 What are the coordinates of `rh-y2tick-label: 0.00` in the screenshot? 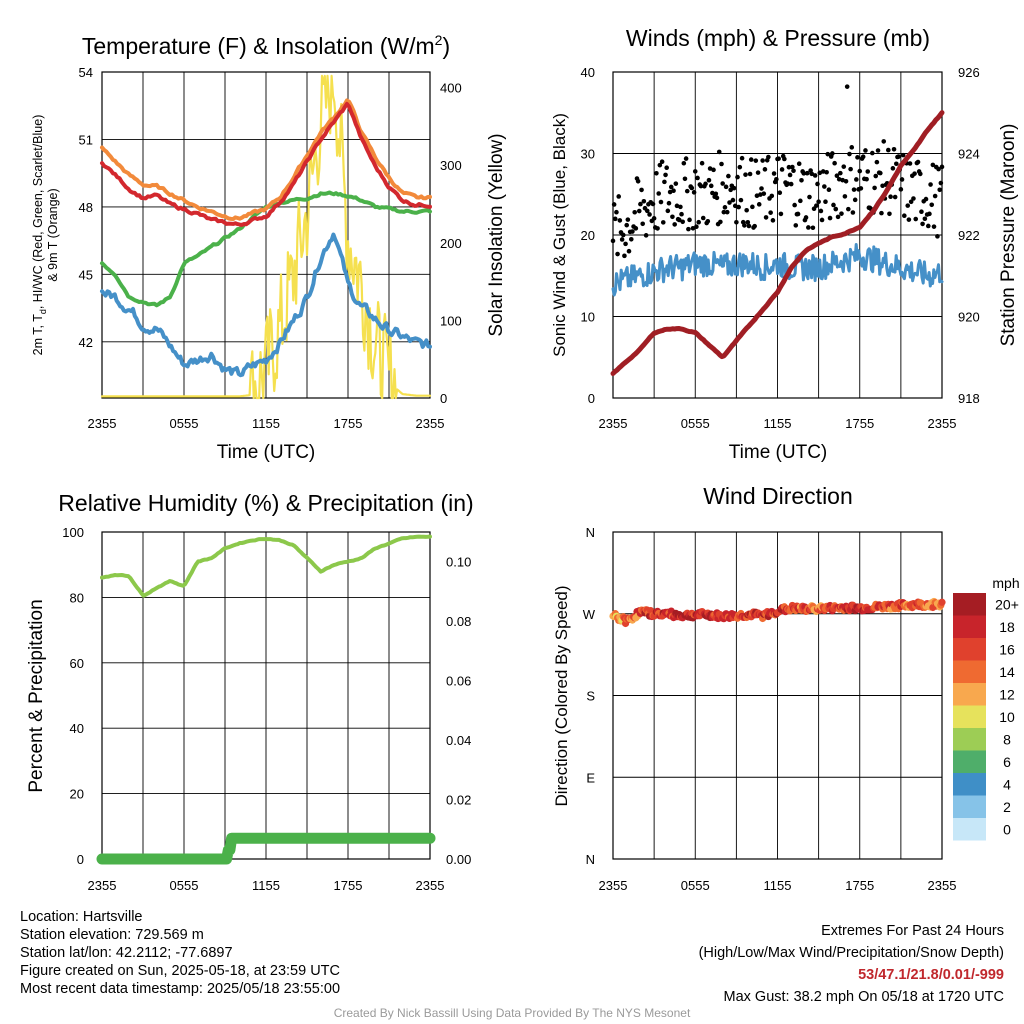 It's located at (458, 859).